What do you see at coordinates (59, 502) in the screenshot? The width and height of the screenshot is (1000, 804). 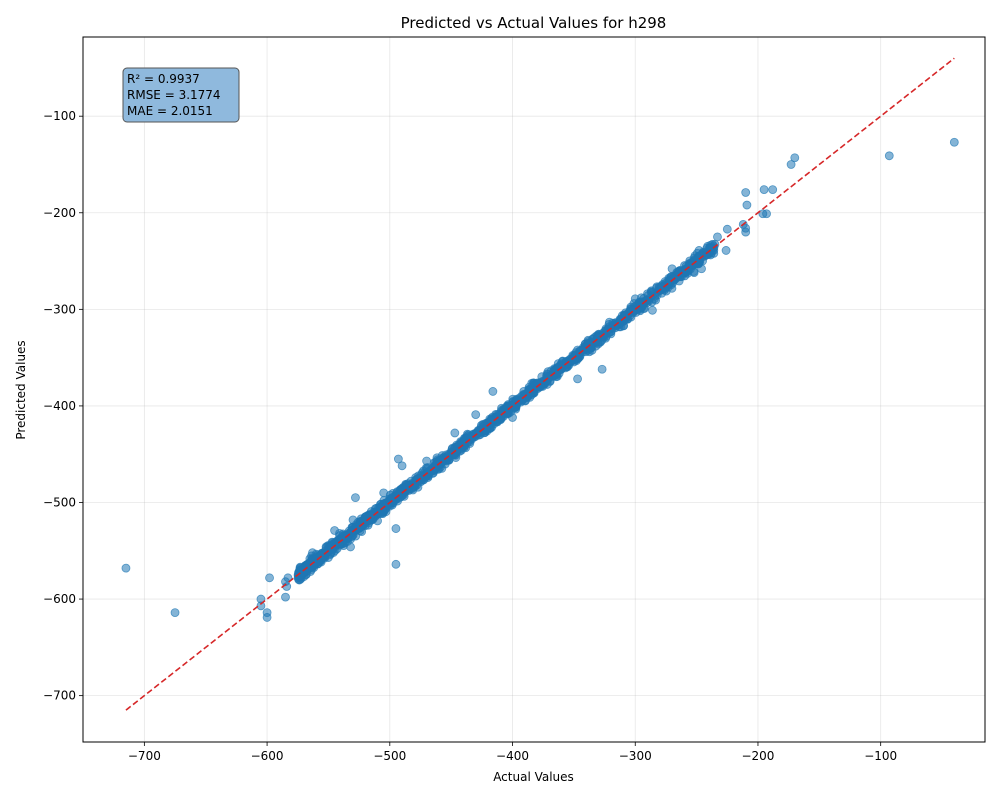 I see `y-tick-label: −500` at bounding box center [59, 502].